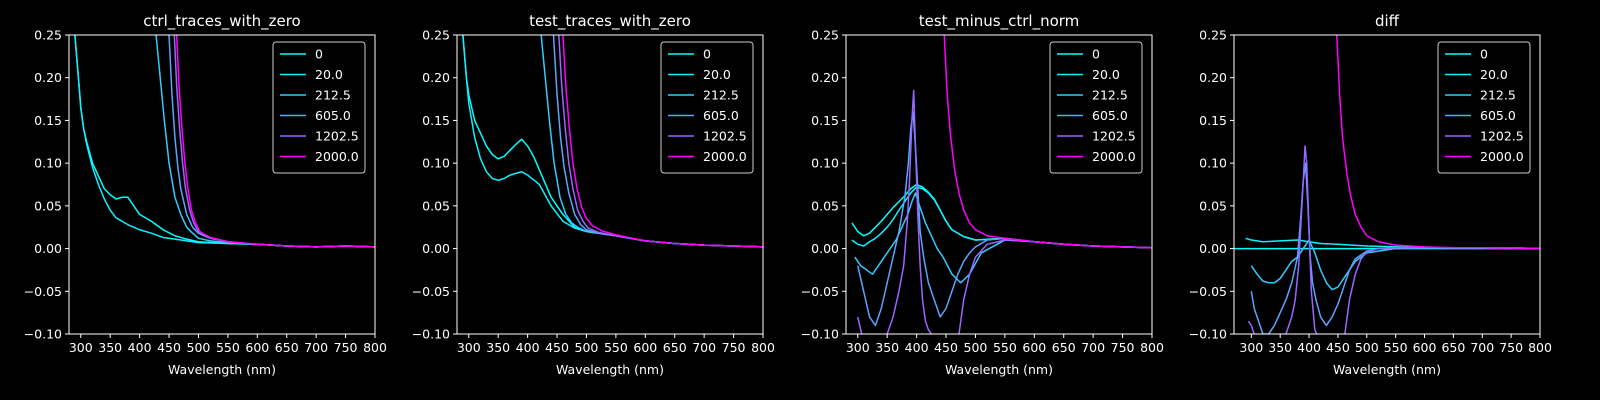 This screenshot has width=1600, height=400. Describe the element at coordinates (221, 21) in the screenshot. I see `chart-title: ctrl_traces_with_zero` at that location.